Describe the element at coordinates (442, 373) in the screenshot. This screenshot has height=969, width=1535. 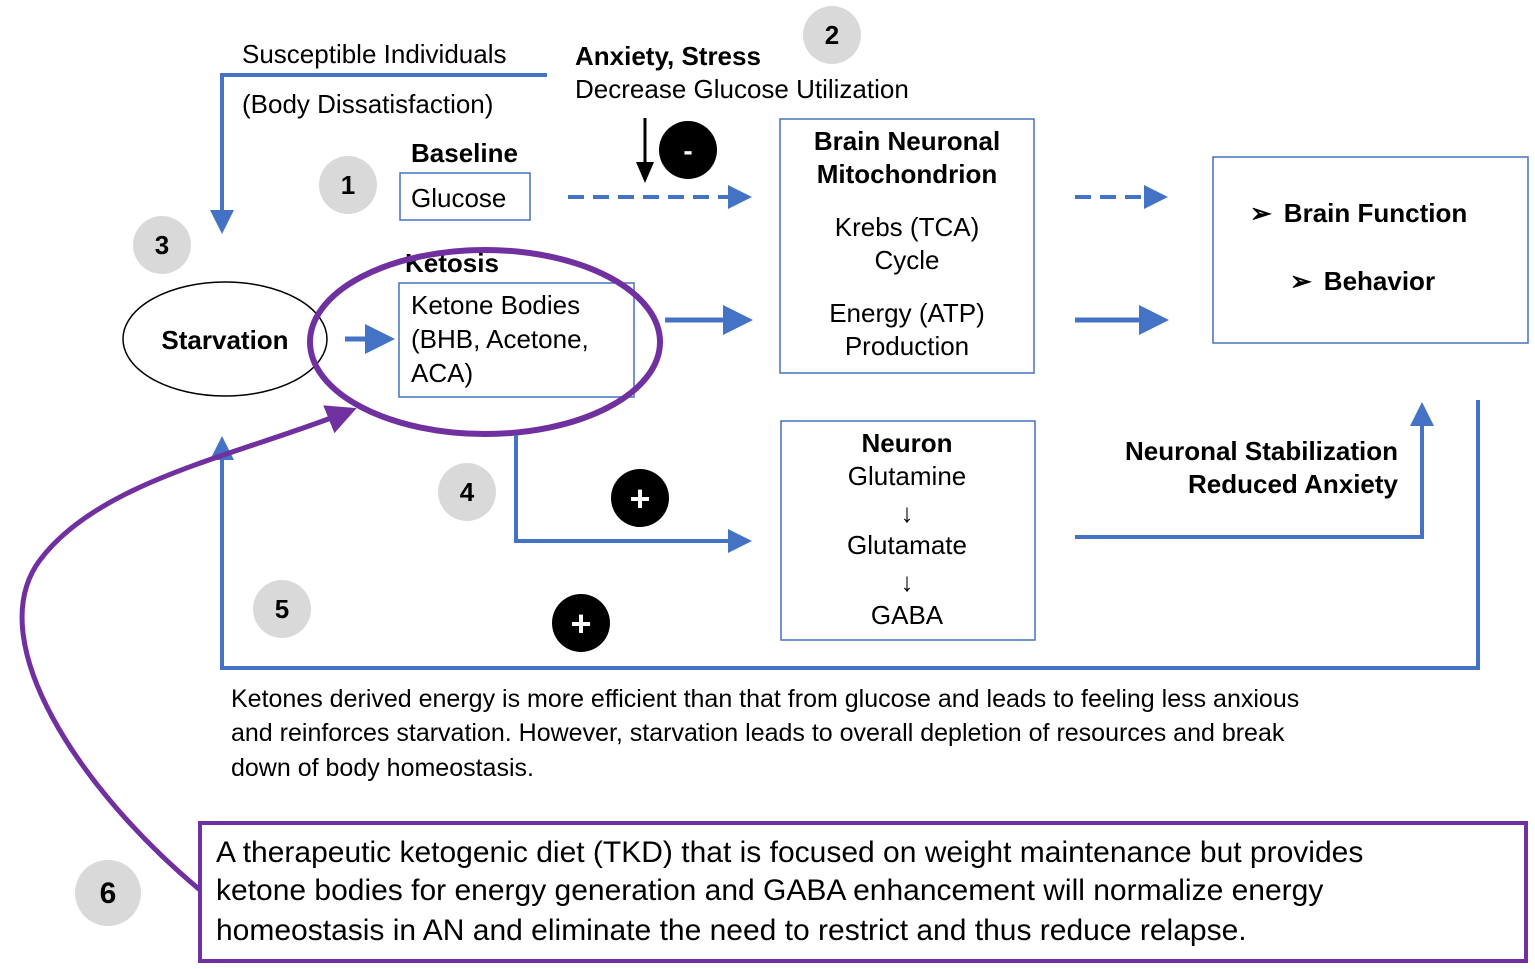
I see `ketone-line: ACA)` at that location.